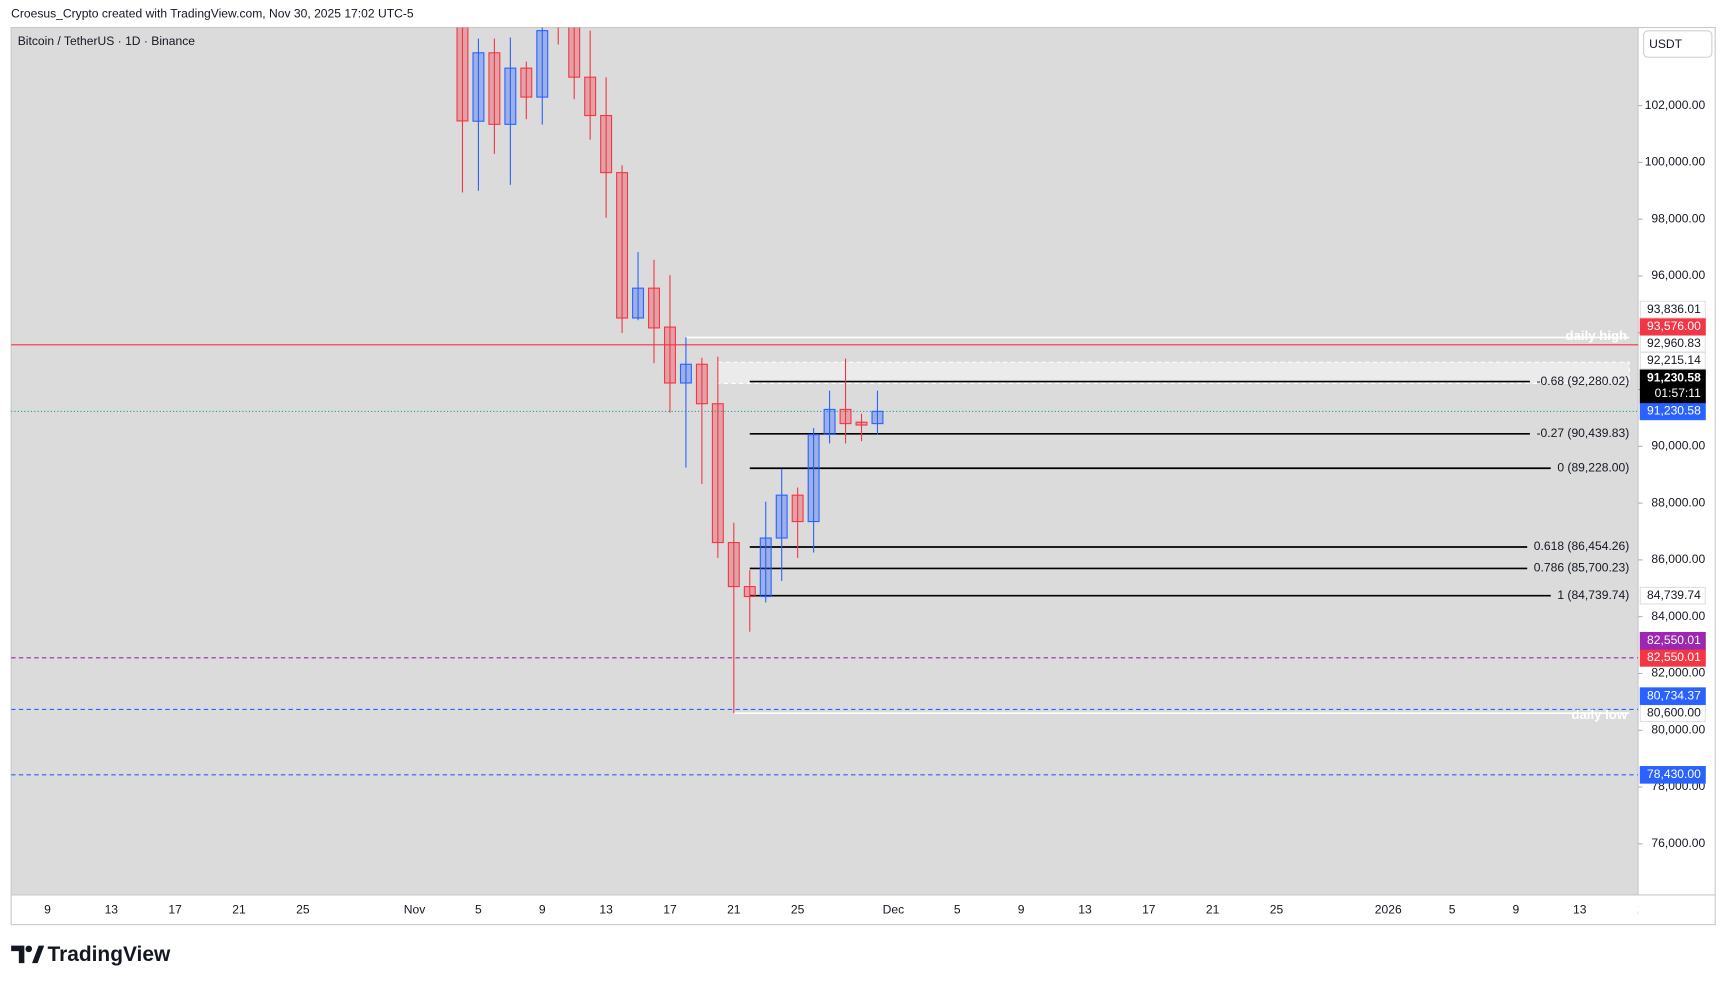 This screenshot has width=1723, height=983. I want to click on y-tick-label: 102,000.00, so click(1675, 105).